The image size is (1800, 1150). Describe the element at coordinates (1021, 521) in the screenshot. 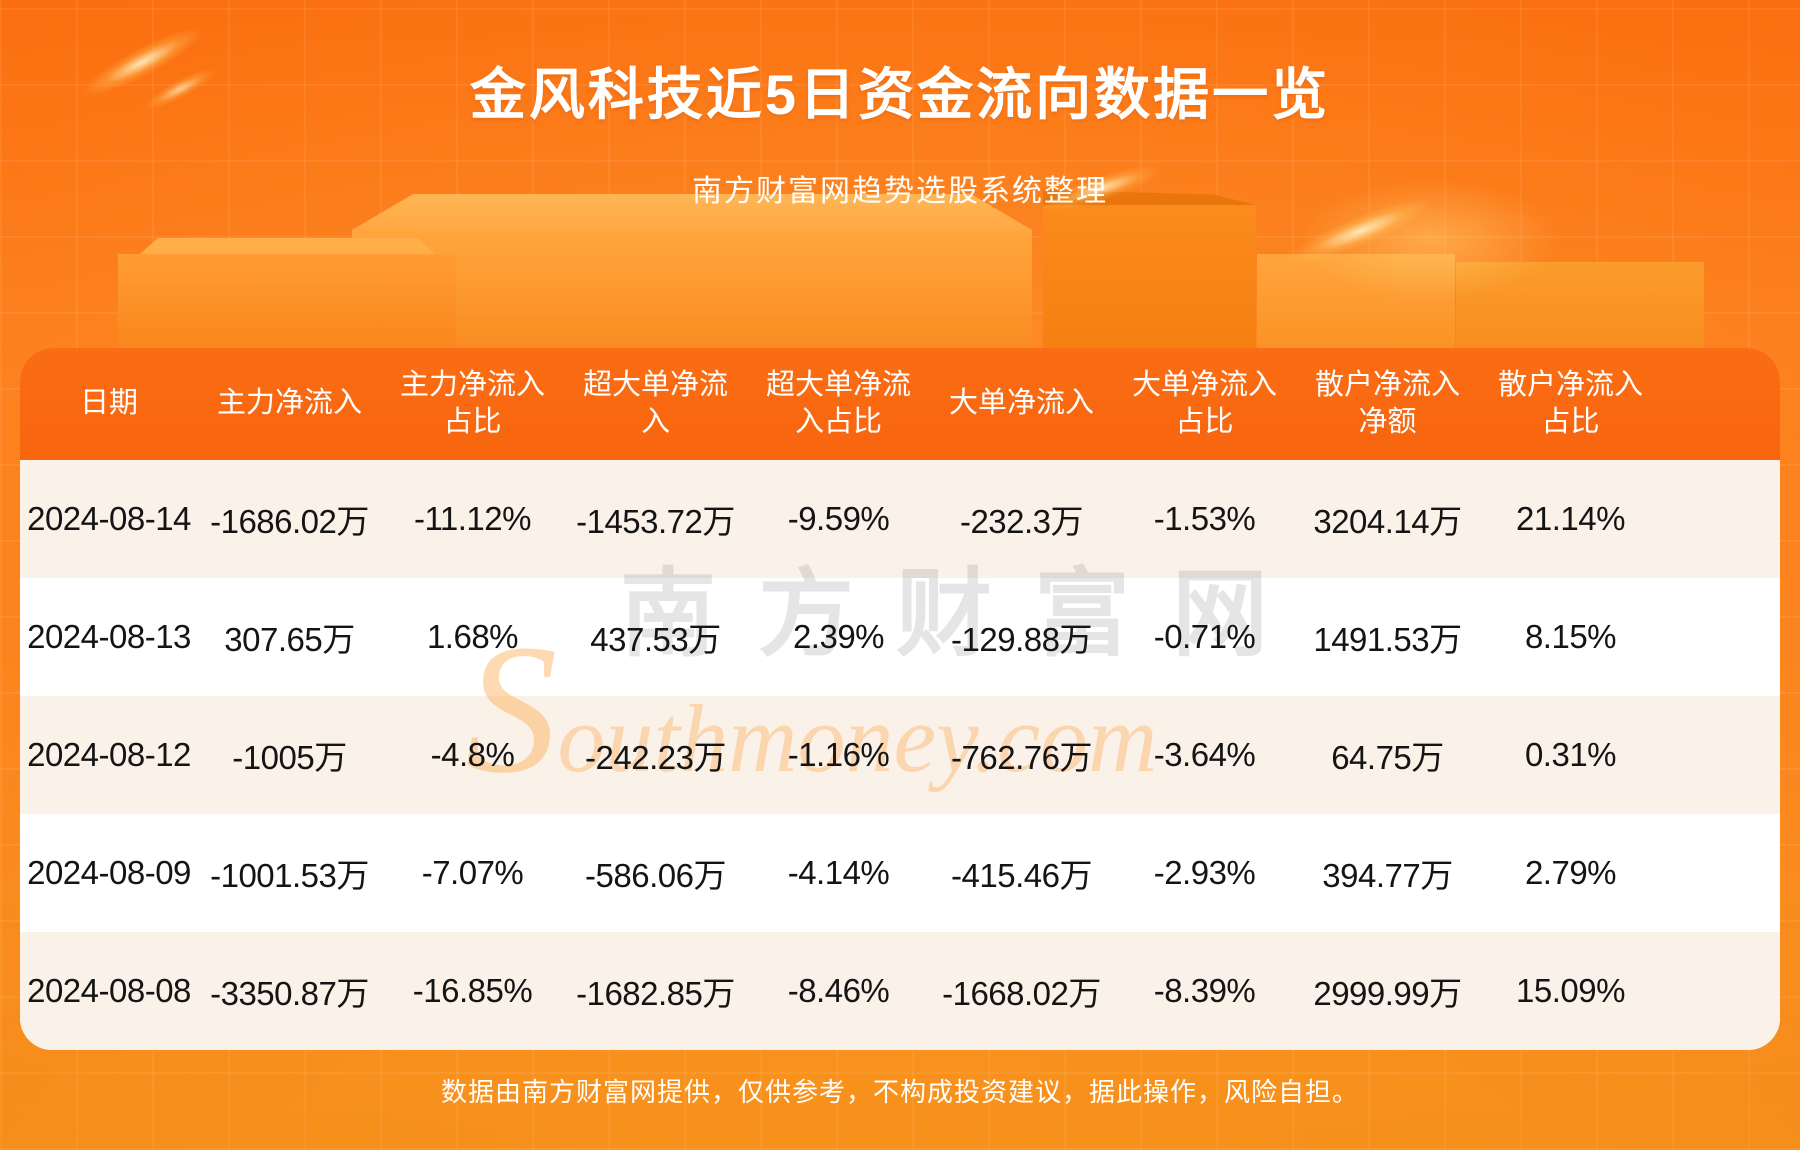

I see `value-cell: -232.3万` at that location.